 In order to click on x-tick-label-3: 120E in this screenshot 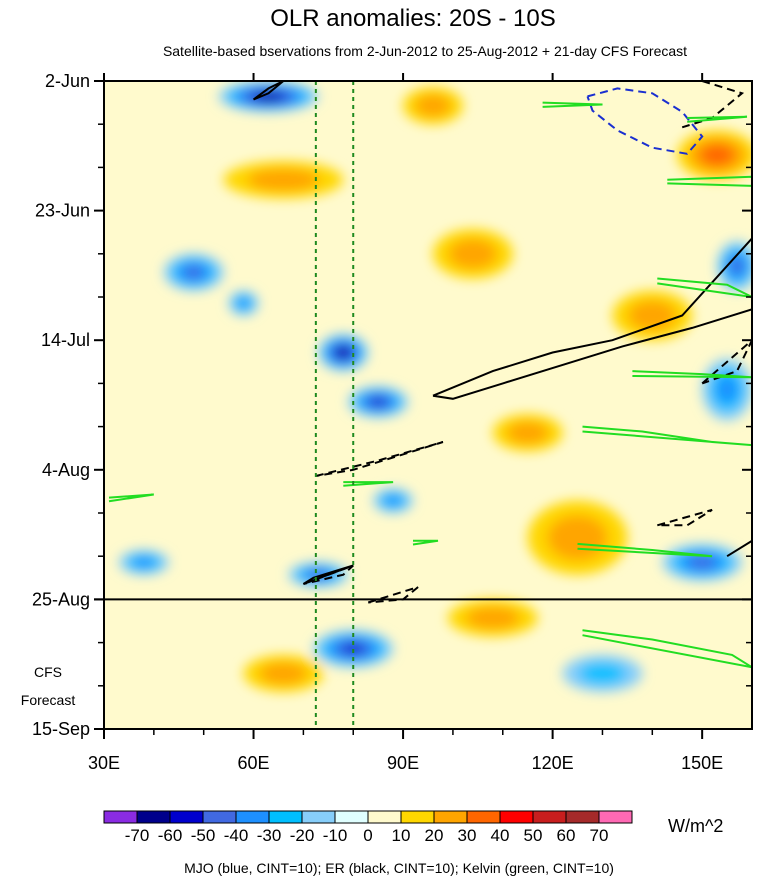, I will do `click(553, 763)`.